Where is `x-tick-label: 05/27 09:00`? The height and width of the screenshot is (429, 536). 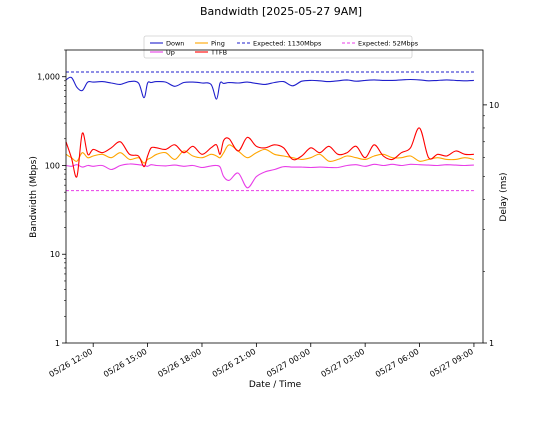 x-tick-label: 05/27 09:00 is located at coordinates (451, 363).